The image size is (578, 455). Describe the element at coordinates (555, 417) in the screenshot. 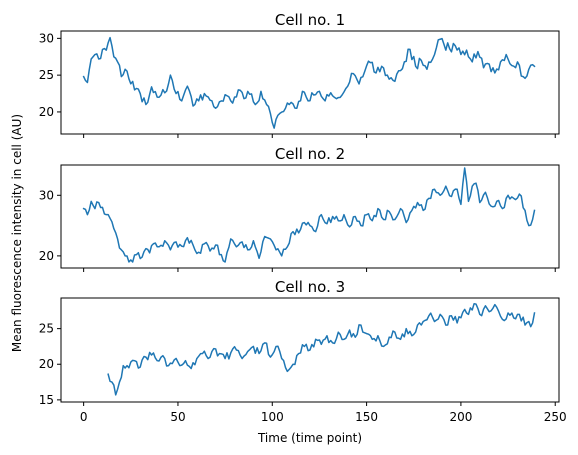

I see `x-tick-label: 250` at that location.